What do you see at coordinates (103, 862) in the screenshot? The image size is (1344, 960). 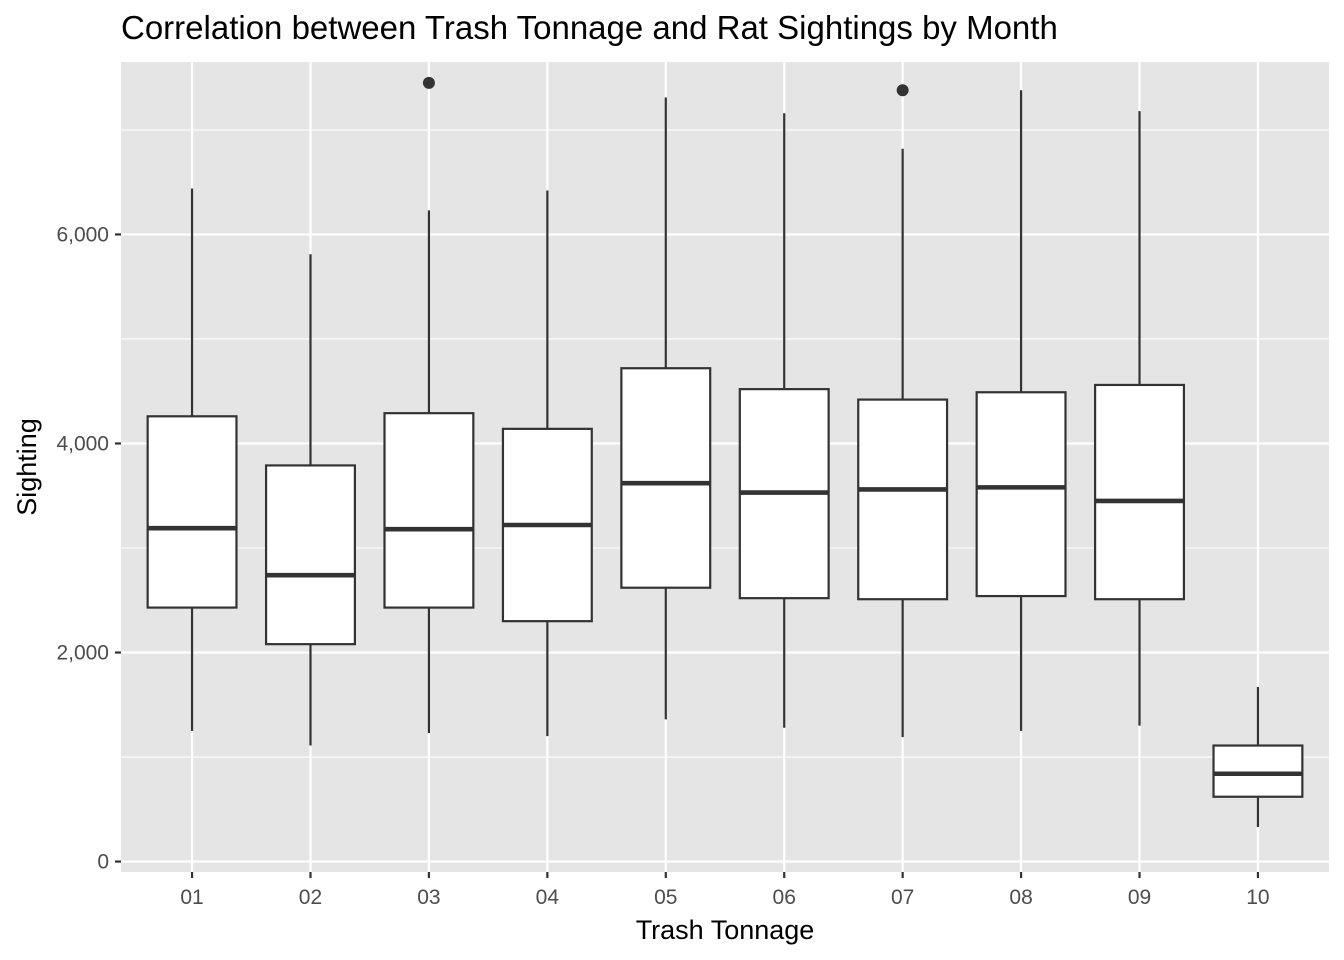 I see `y-tick-label: 0` at bounding box center [103, 862].